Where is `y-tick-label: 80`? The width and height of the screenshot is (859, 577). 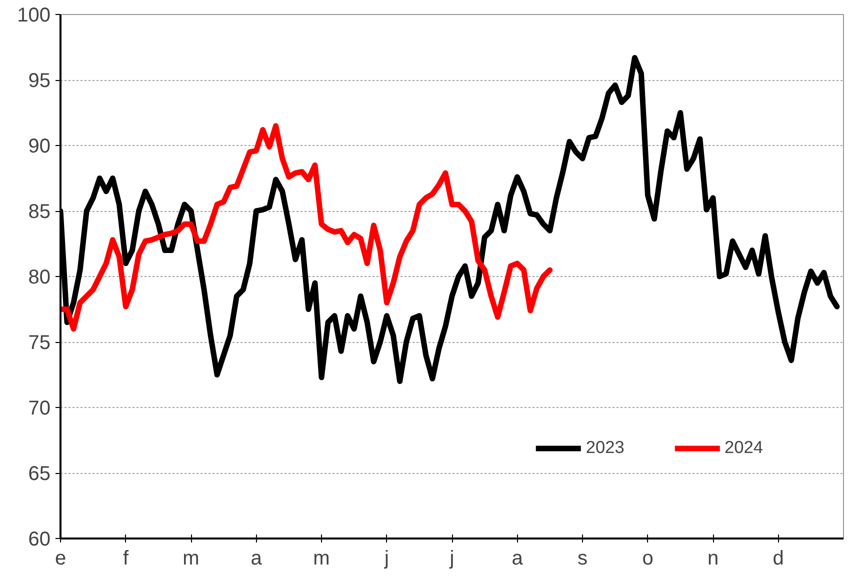 y-tick-label: 80 is located at coordinates (39, 277).